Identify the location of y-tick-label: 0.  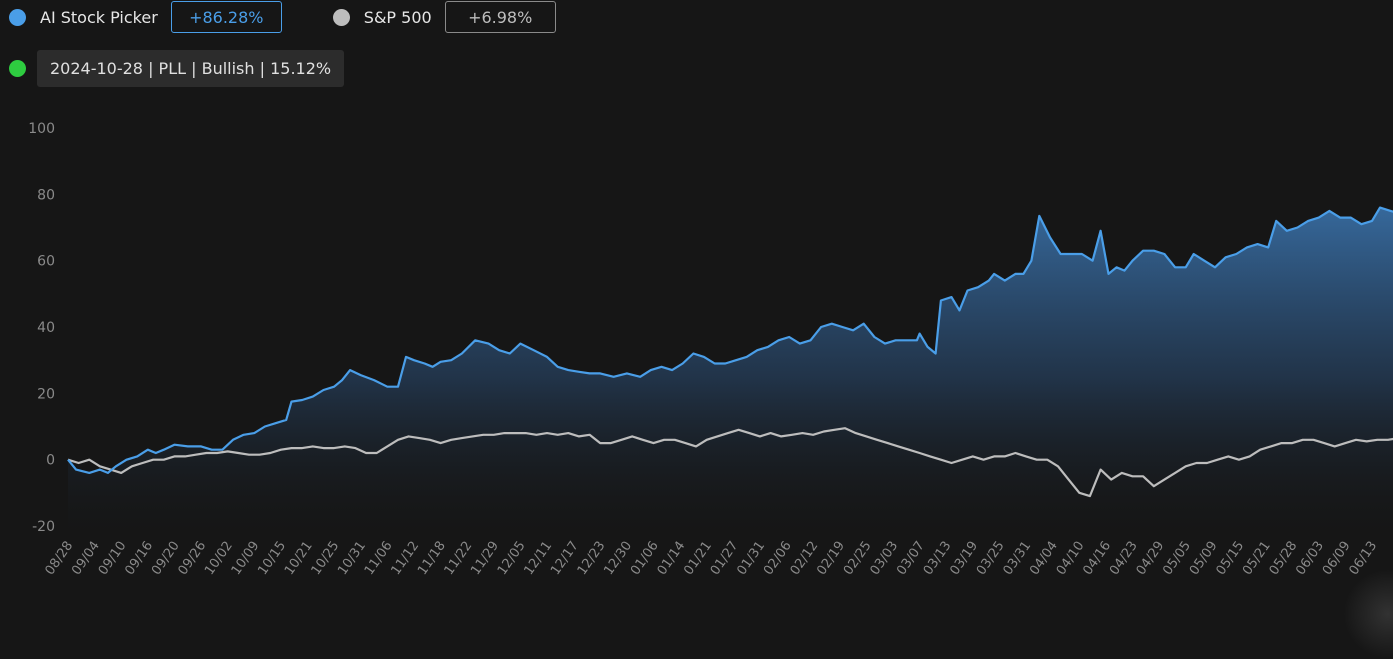
(50, 461).